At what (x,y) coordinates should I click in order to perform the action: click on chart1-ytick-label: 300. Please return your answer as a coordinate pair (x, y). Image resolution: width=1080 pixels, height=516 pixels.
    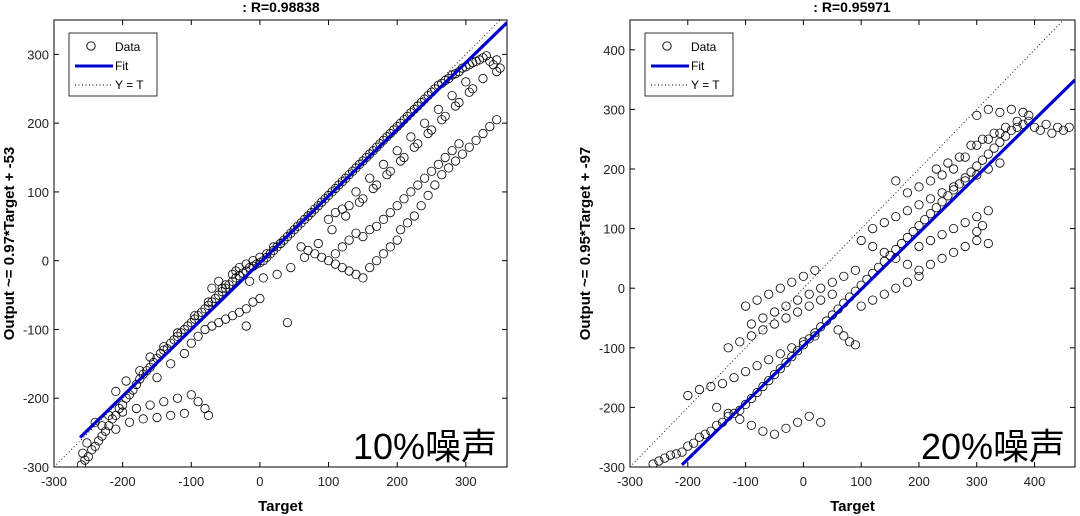
    Looking at the image, I should click on (38, 54).